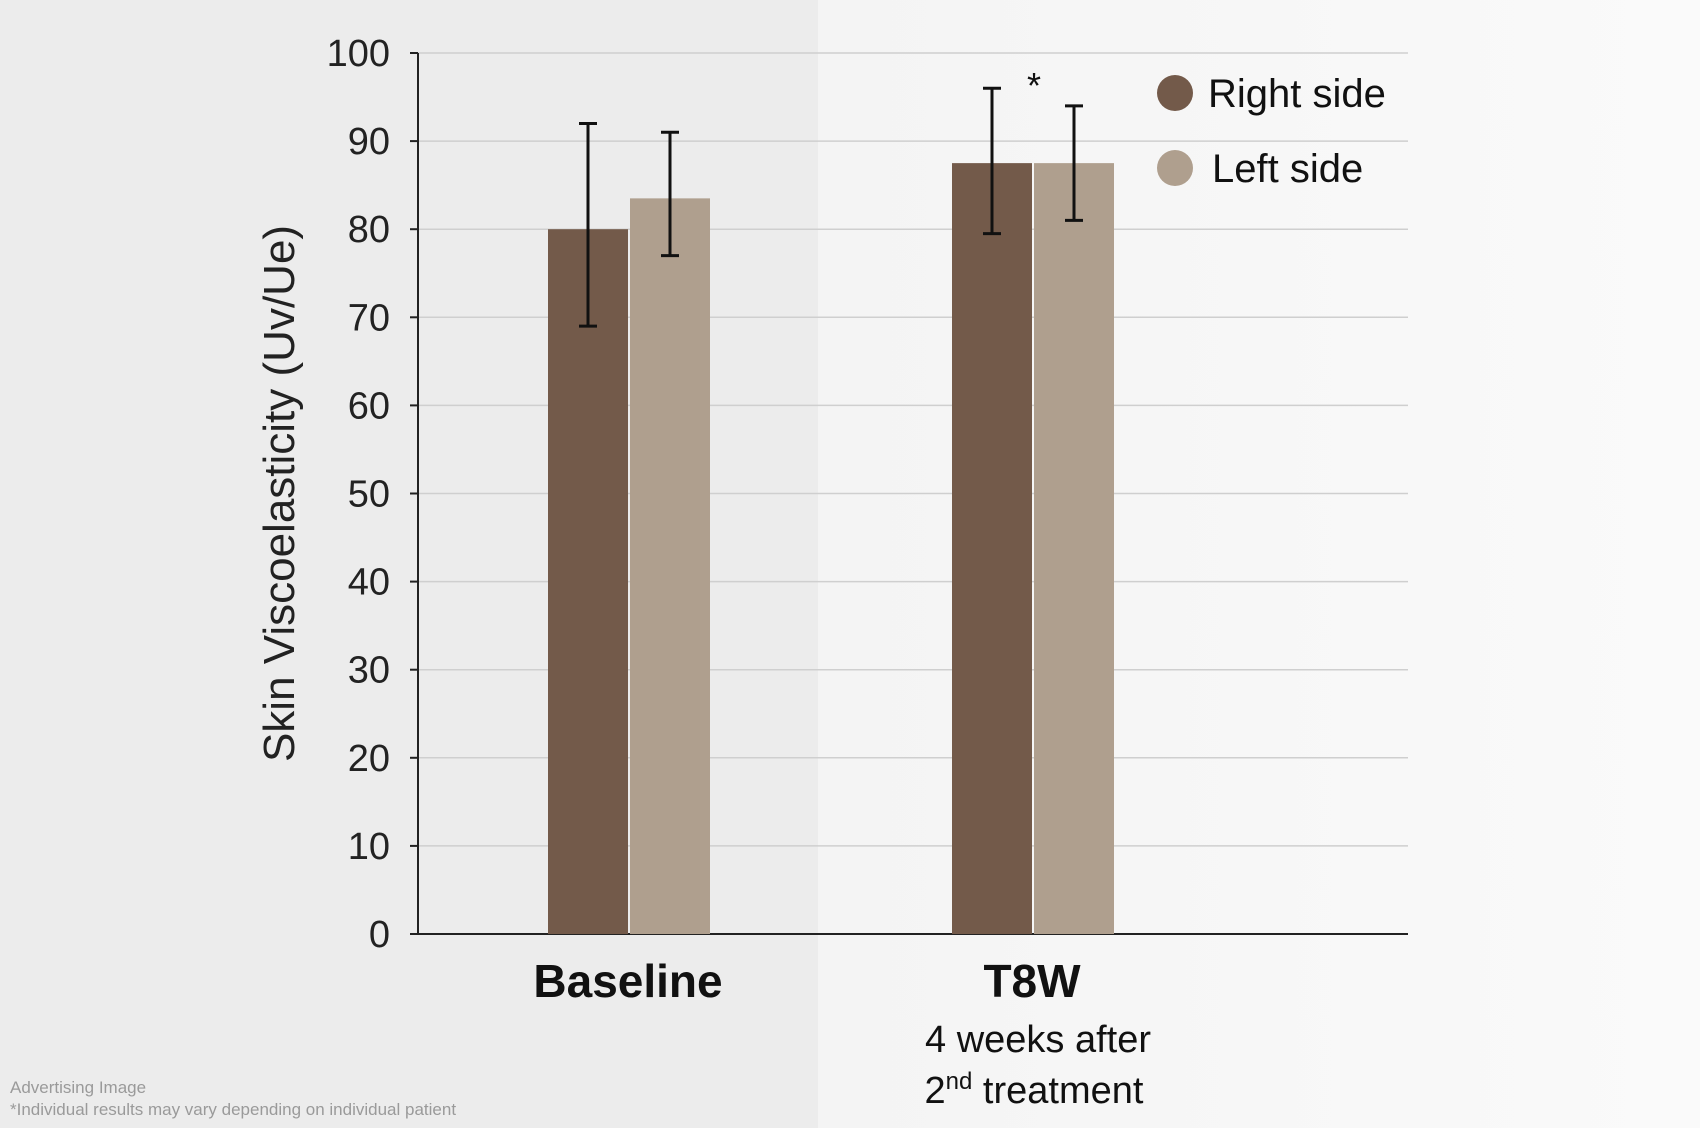 The image size is (1700, 1128). I want to click on legend-swatch-left-side, so click(1175, 168).